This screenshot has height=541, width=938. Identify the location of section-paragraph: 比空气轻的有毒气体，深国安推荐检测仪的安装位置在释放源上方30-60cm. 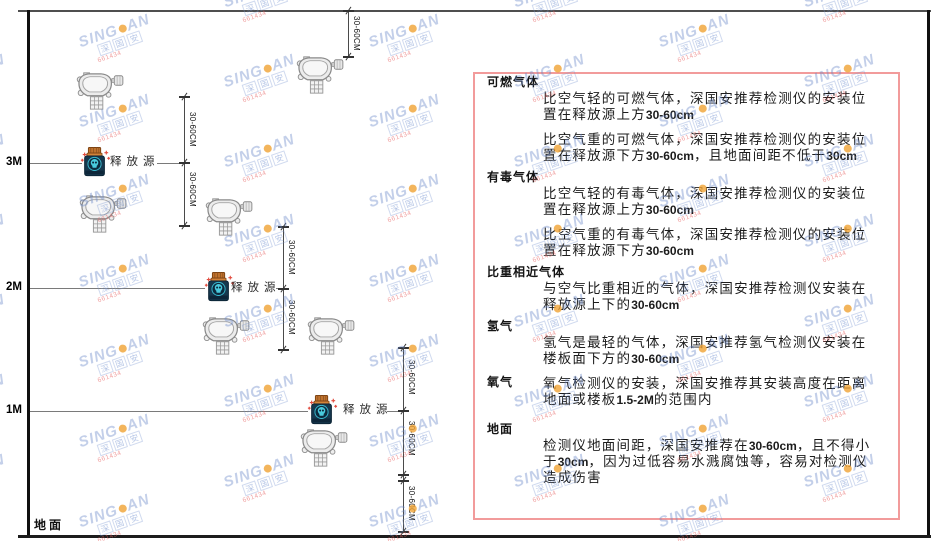
(705, 201).